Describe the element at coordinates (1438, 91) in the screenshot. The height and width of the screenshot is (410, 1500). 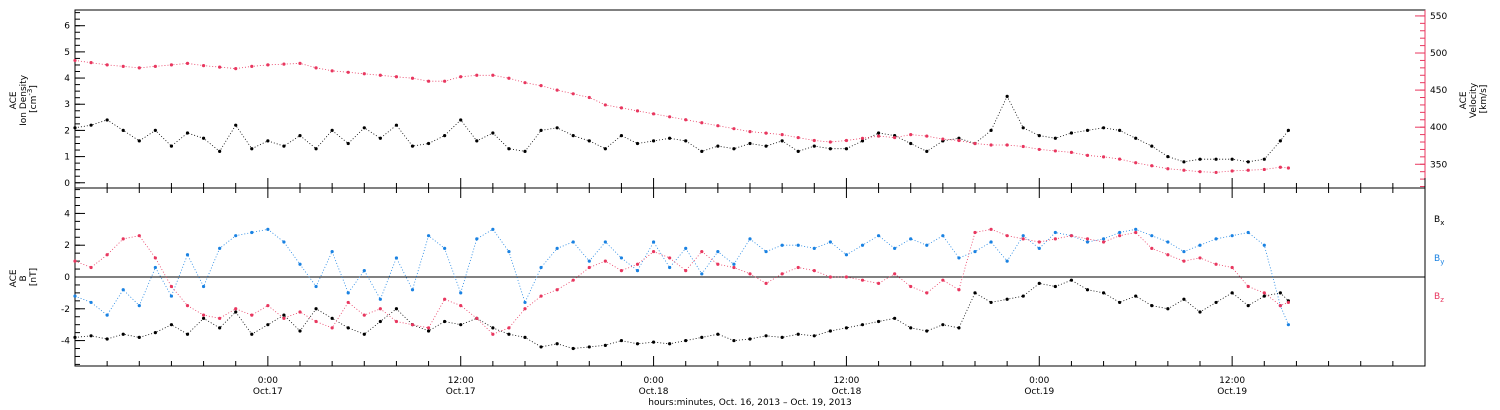
I see `velocity-tick-label: 450` at that location.